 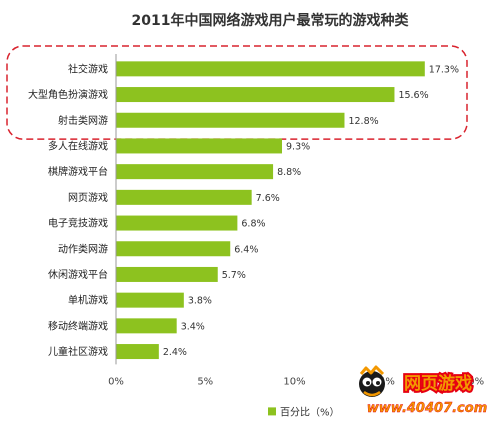 What do you see at coordinates (193, 326) in the screenshot?
I see `data-label: 3.4%` at bounding box center [193, 326].